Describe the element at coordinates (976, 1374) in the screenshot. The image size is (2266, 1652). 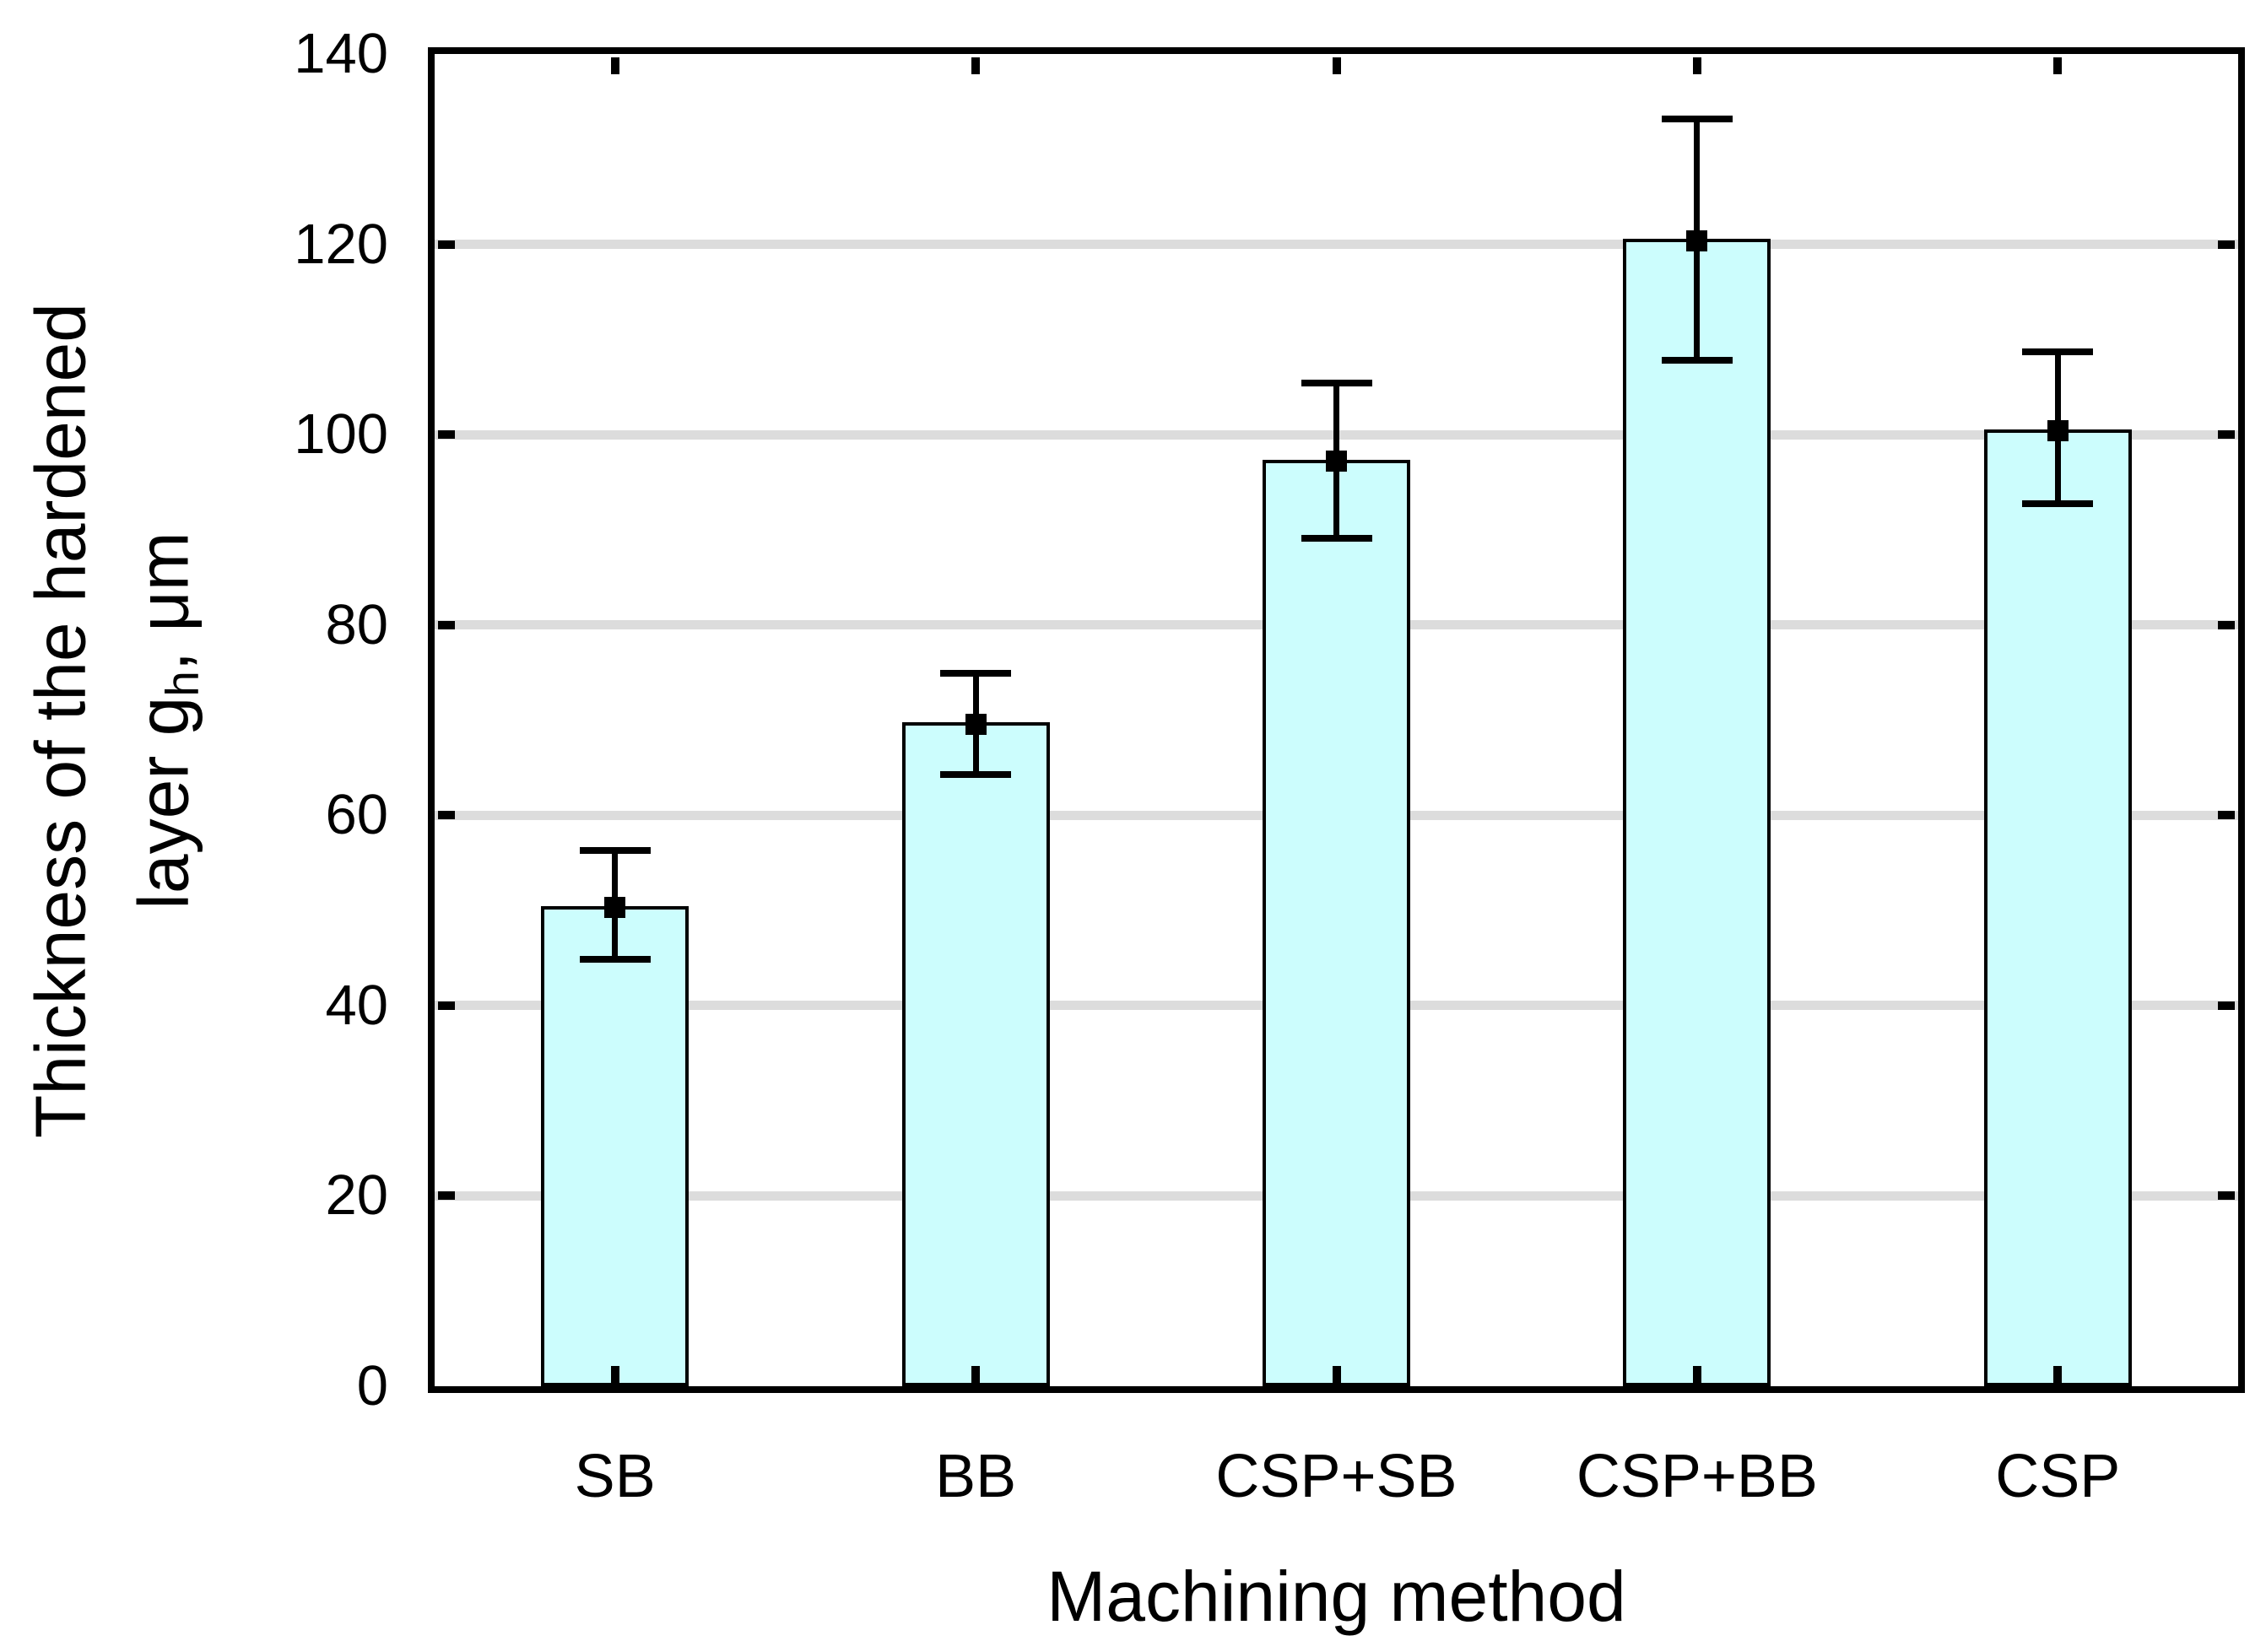
I see `x-tick-bottom-bb` at that location.